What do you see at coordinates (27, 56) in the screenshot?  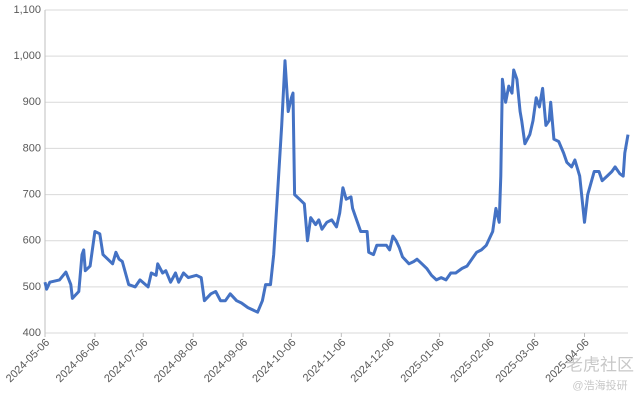 I see `y-tick-label: 1,000` at bounding box center [27, 56].